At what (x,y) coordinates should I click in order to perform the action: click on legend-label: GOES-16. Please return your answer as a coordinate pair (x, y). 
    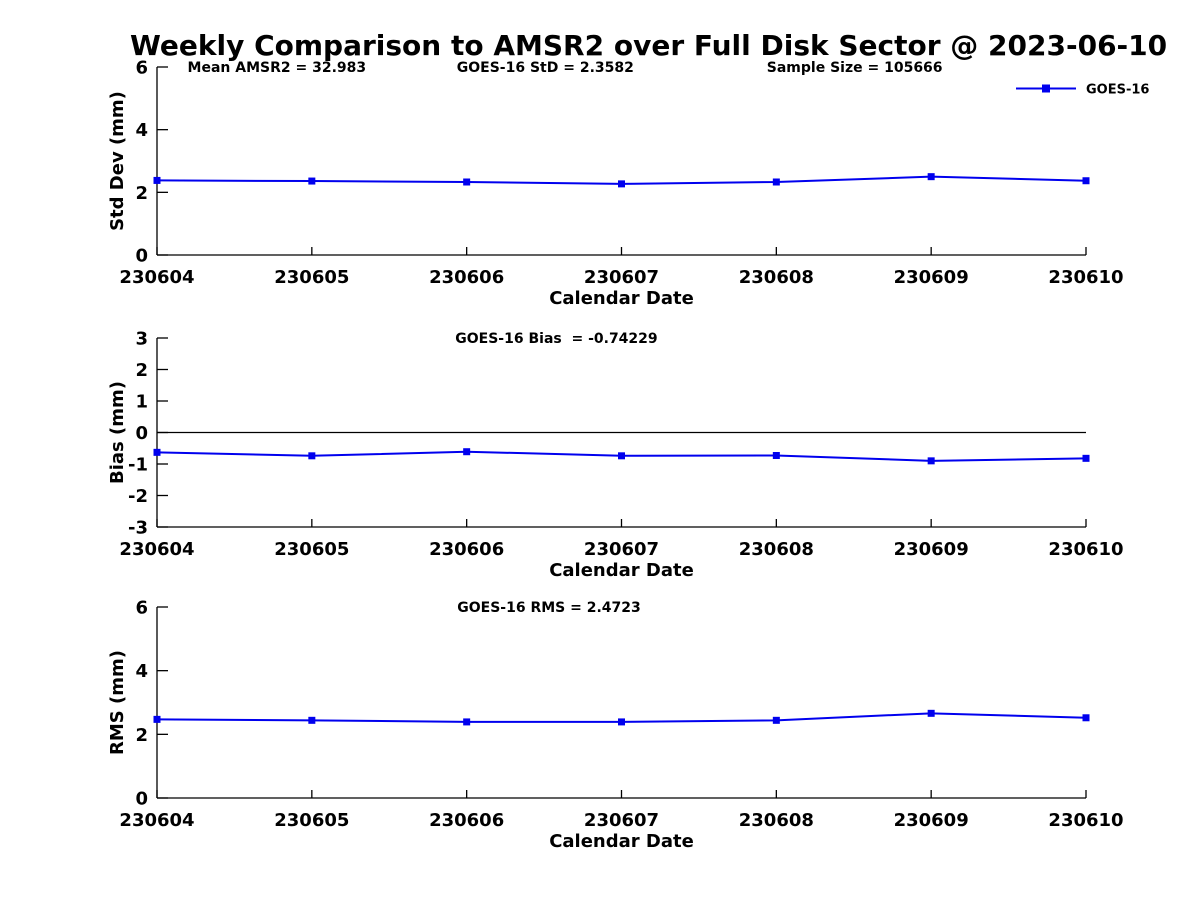
    Looking at the image, I should click on (1117, 90).